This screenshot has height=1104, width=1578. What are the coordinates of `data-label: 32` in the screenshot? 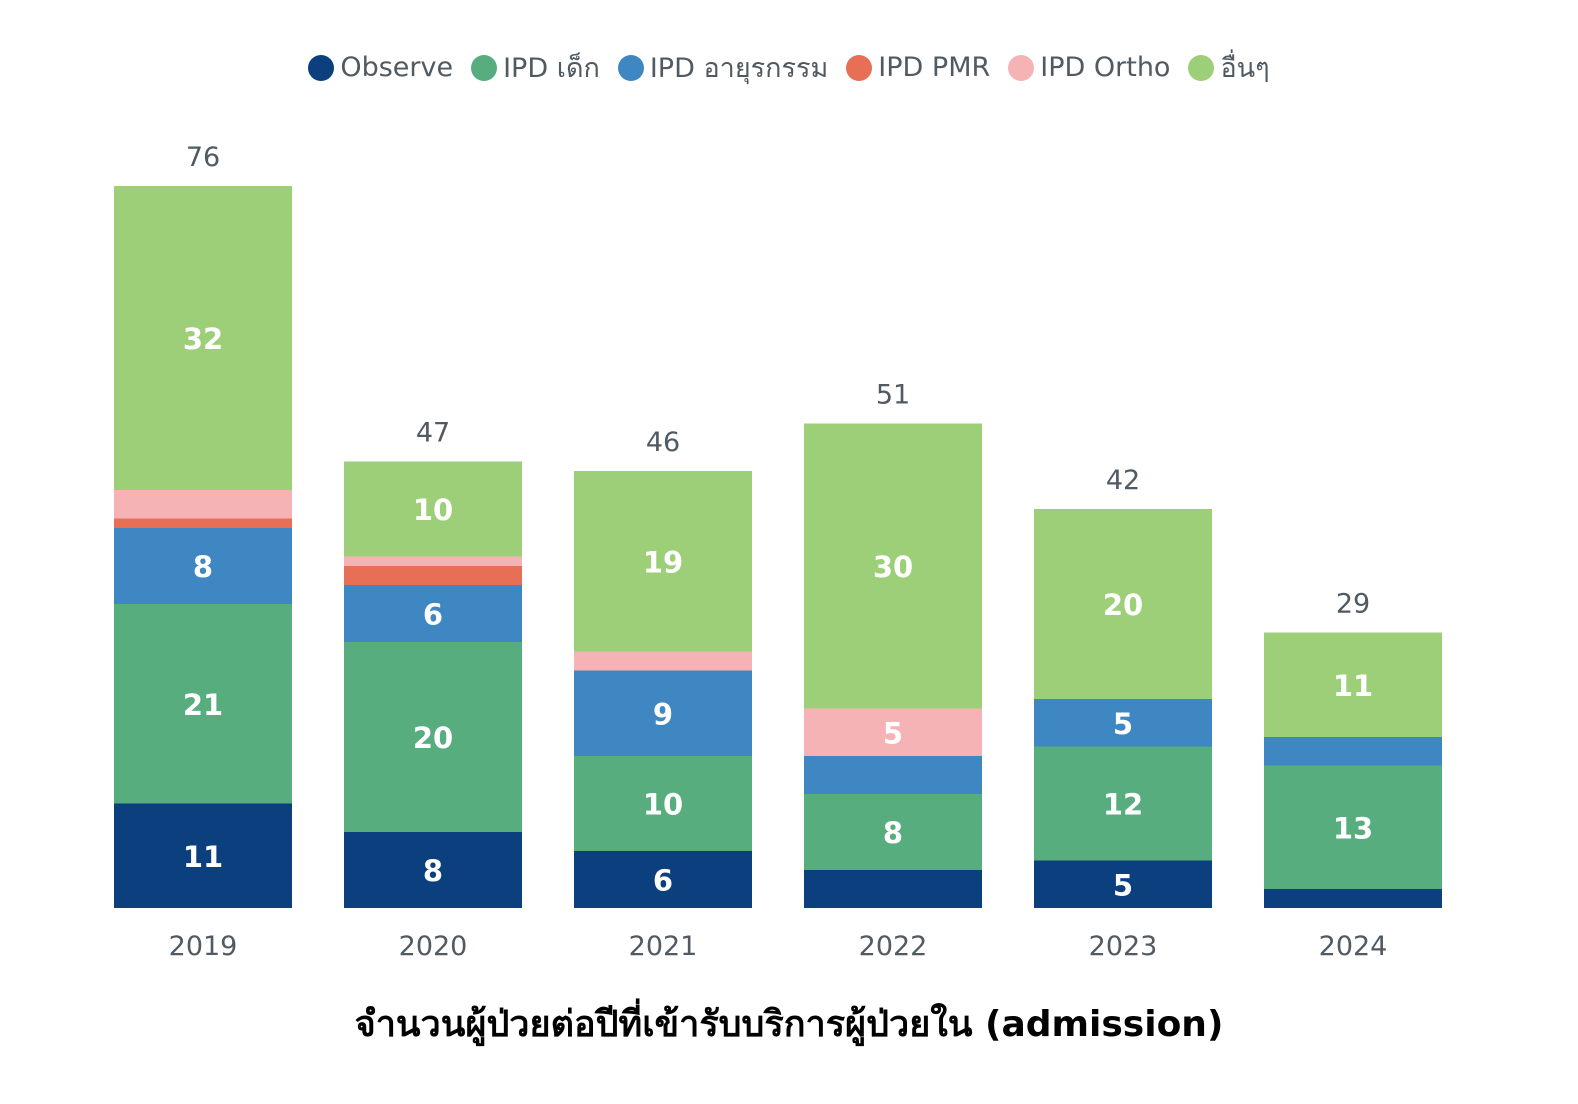 It's located at (203, 339).